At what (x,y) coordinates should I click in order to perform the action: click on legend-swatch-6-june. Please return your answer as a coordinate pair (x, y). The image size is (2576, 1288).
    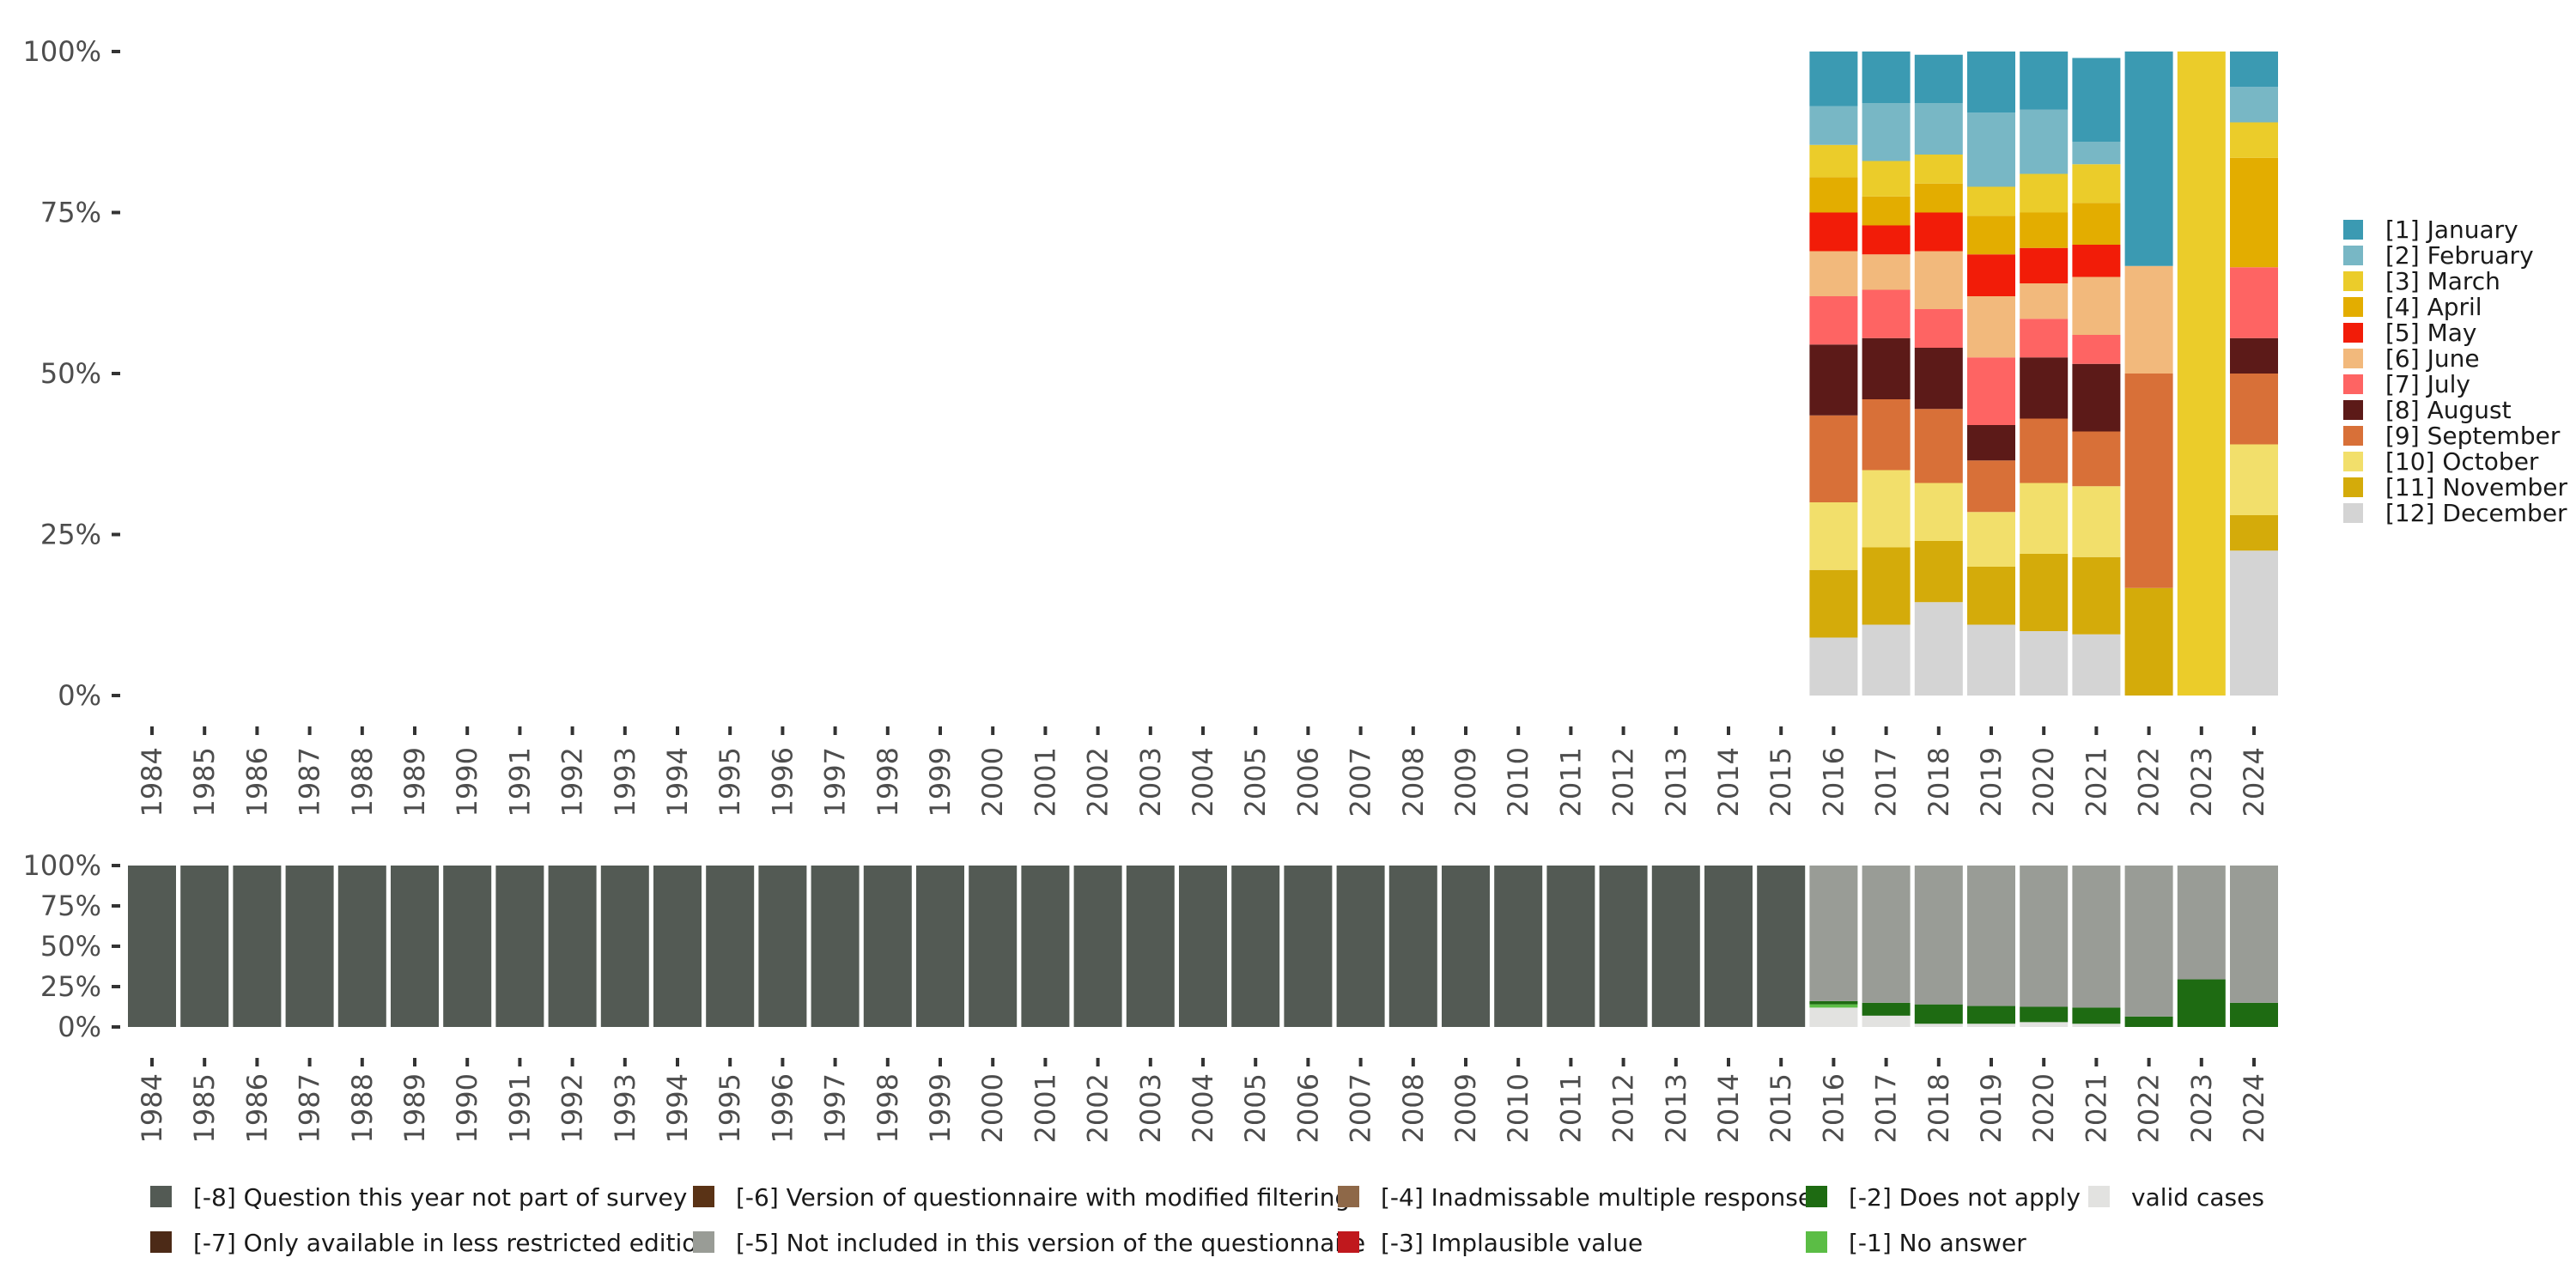
    Looking at the image, I should click on (2353, 358).